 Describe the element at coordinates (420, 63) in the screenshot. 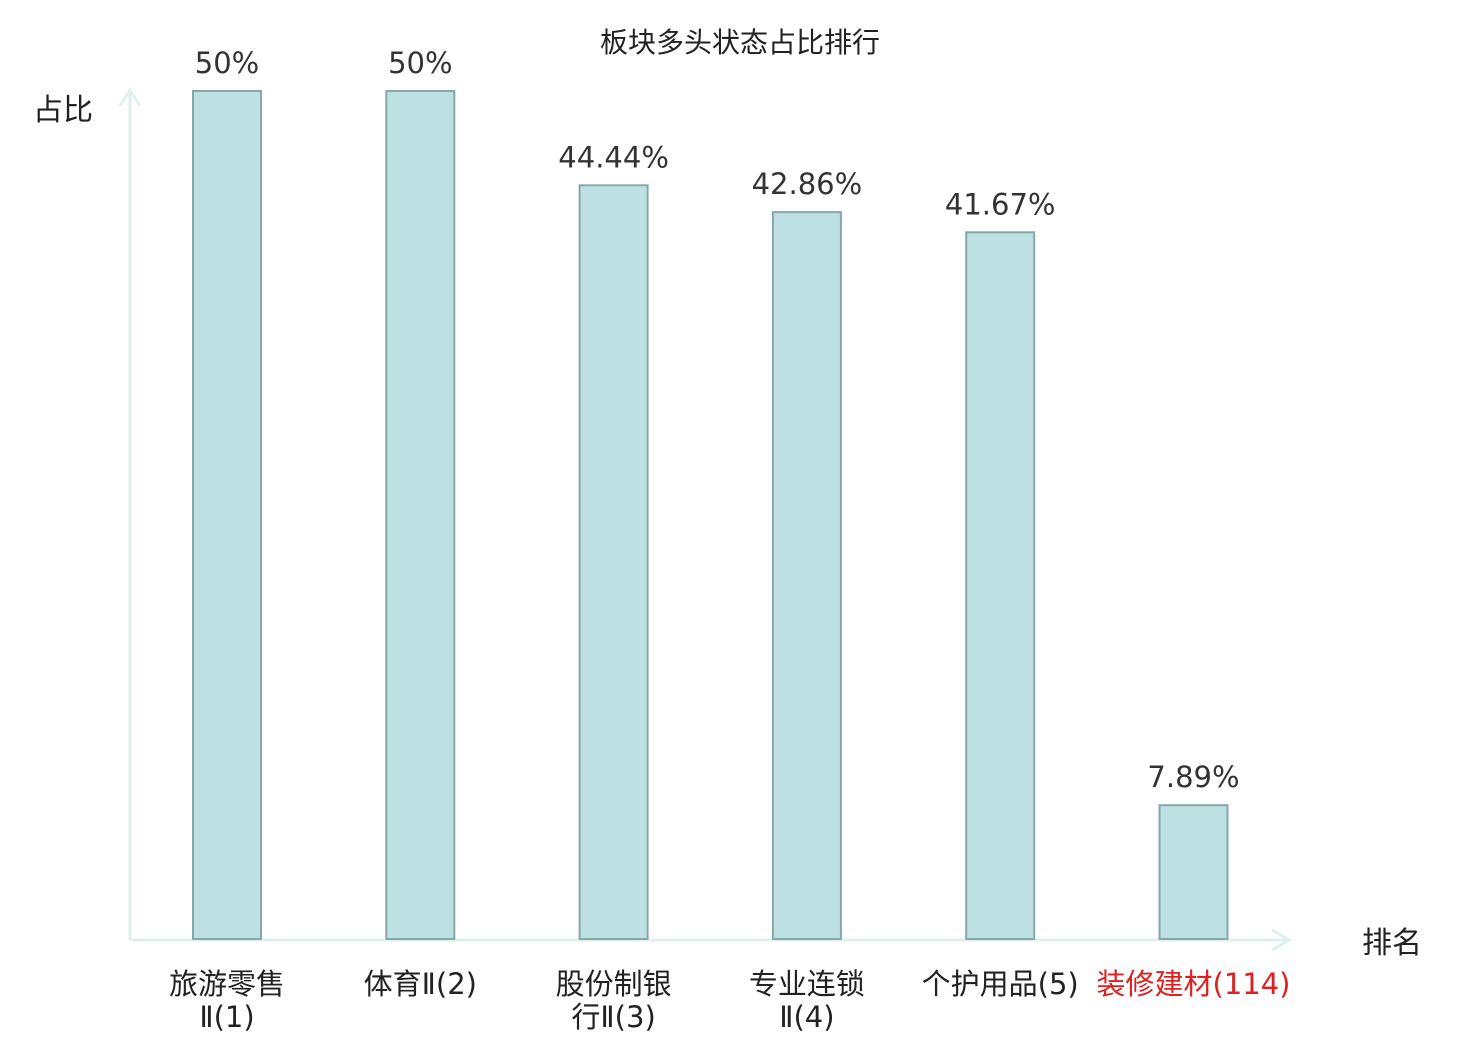

I see `value-label-2: 50%` at that location.